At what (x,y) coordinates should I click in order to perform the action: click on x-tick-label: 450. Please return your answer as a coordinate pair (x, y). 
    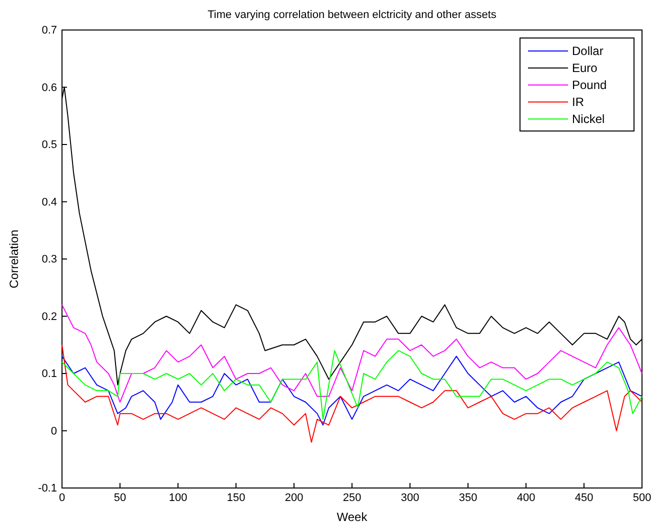
    Looking at the image, I should click on (584, 498).